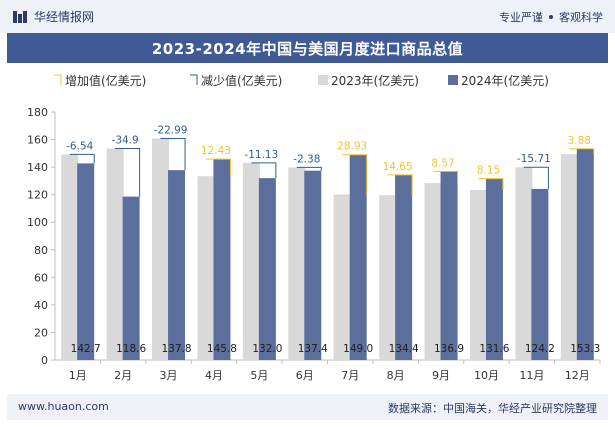 Image resolution: width=615 pixels, height=427 pixels. I want to click on y-tick-label: 180, so click(37, 112).